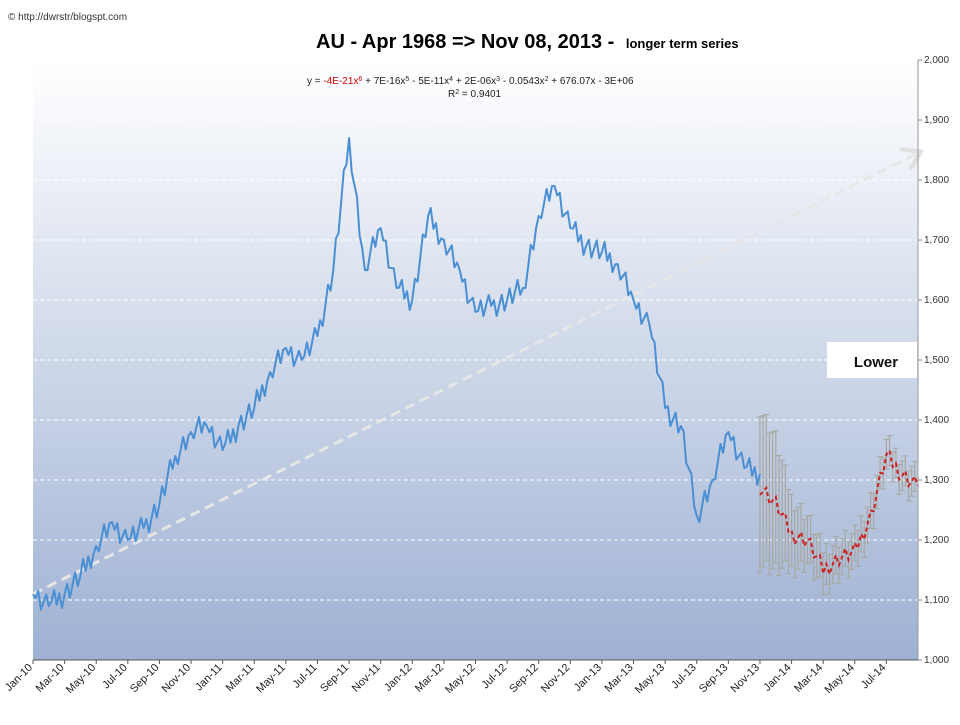  Describe the element at coordinates (398, 678) in the screenshot. I see `x-tick-label: Jan-12` at that location.